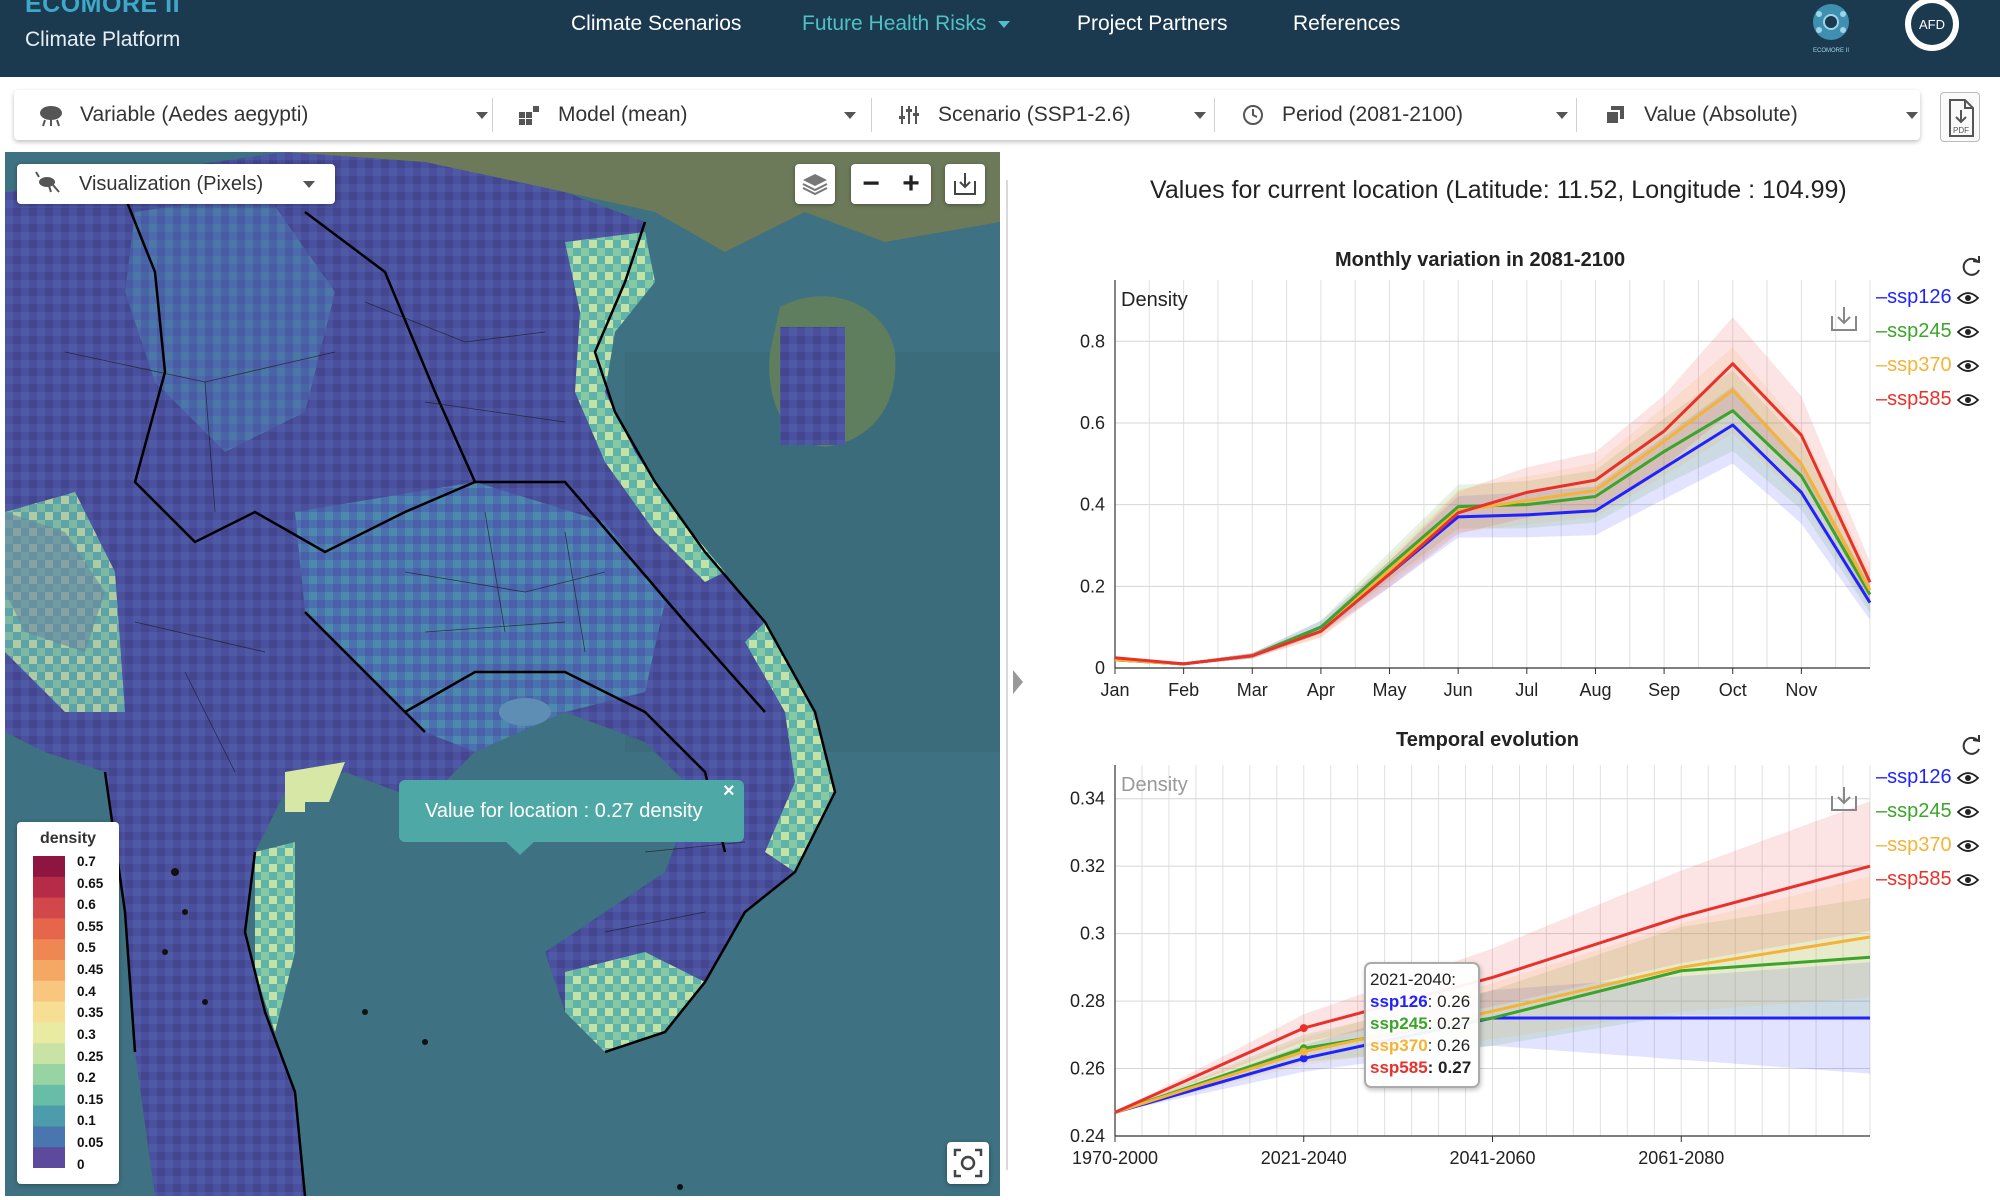 Image resolution: width=2000 pixels, height=1200 pixels. What do you see at coordinates (1458, 690) in the screenshot?
I see `x-tick-label: Jun` at bounding box center [1458, 690].